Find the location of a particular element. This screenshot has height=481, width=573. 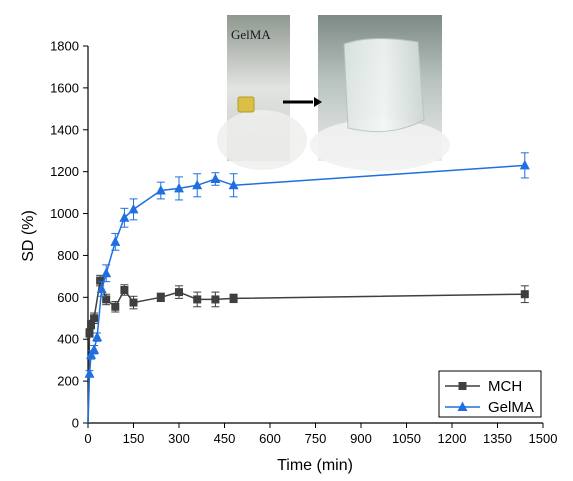

legend-item-gelma: GelMA is located at coordinates (489, 407).